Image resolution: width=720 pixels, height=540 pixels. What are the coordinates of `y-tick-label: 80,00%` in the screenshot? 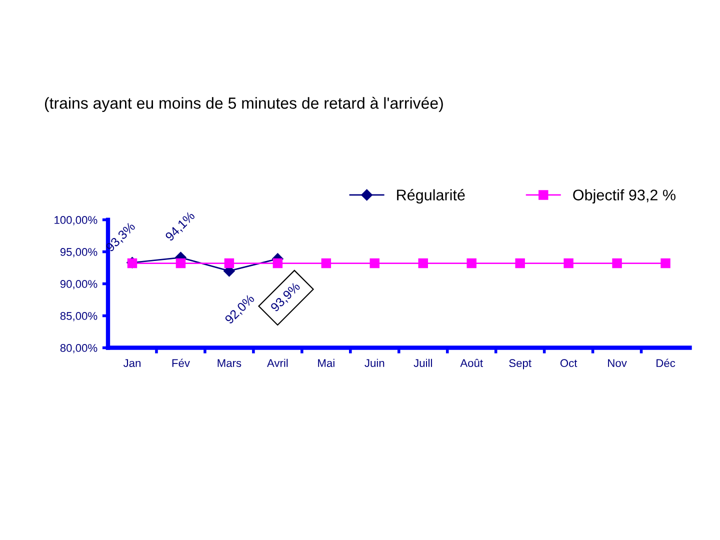 It's located at (79, 349).